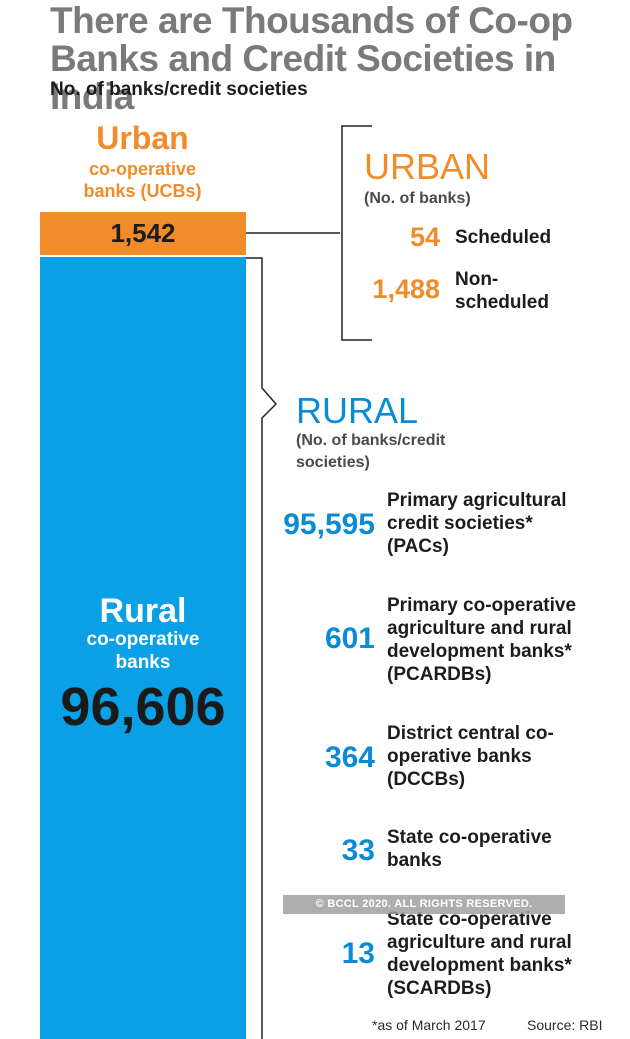 The image size is (630, 1039). I want to click on urban-bar-subtitle: co-operative banks (UCBs), so click(142, 180).